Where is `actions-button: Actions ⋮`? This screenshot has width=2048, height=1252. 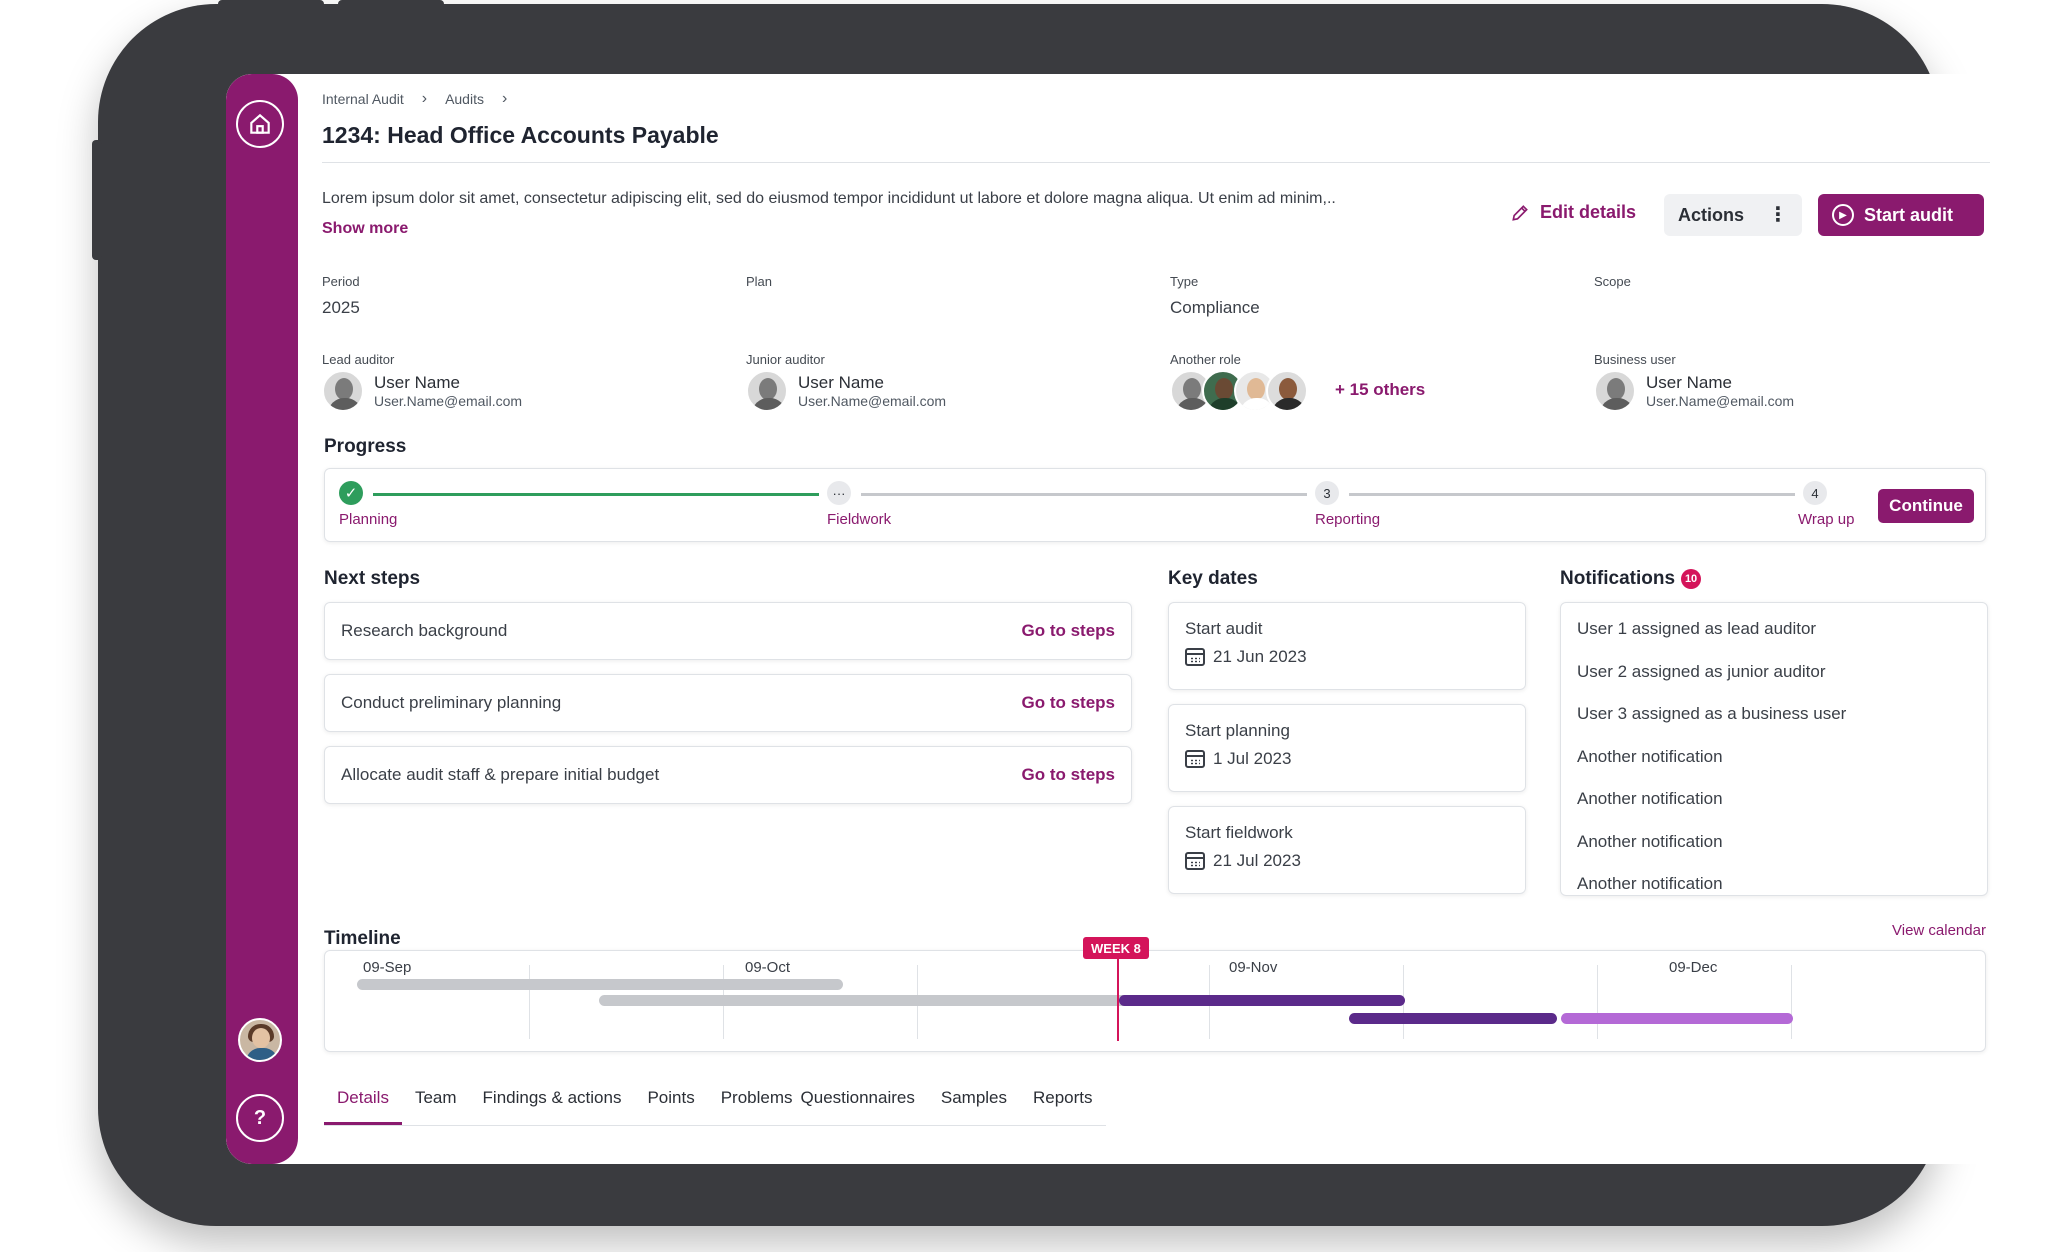 actions-button: Actions ⋮ is located at coordinates (1733, 215).